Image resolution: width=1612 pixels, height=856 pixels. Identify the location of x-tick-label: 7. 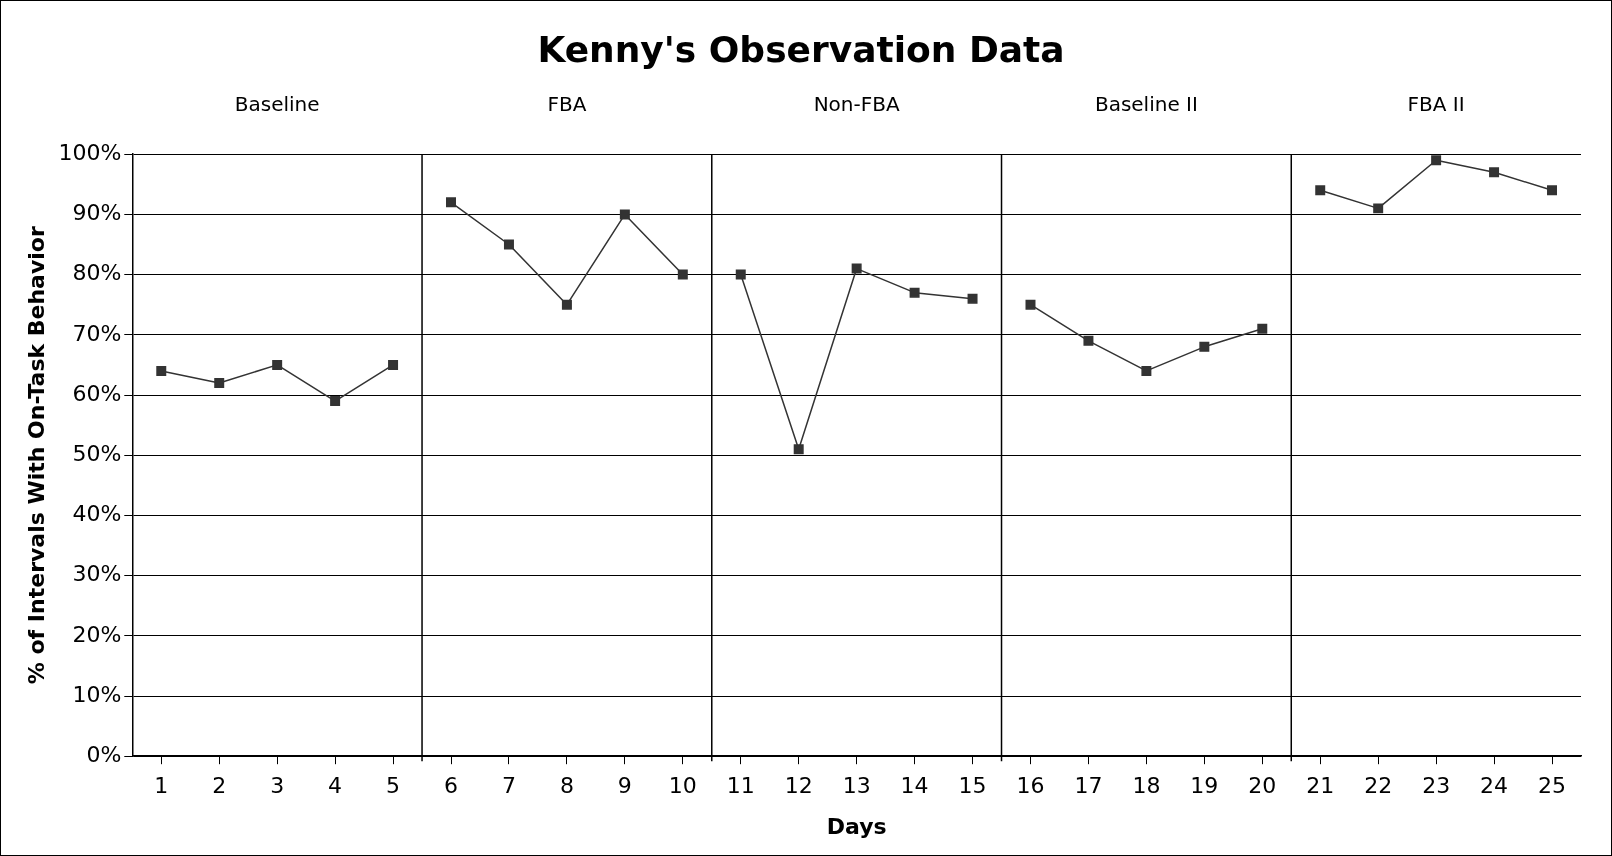
(508, 786).